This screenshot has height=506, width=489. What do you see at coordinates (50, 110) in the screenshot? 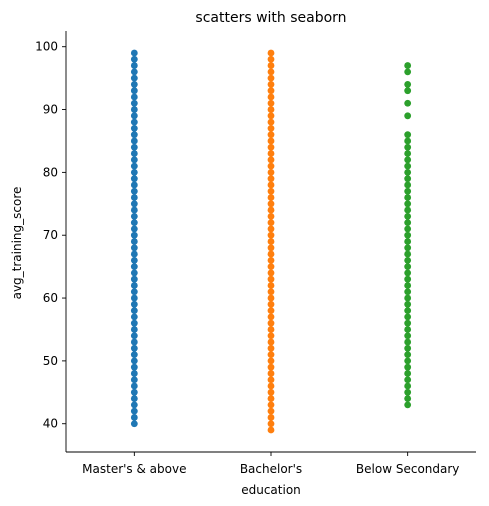
I see `y-tick-label: 90` at bounding box center [50, 110].